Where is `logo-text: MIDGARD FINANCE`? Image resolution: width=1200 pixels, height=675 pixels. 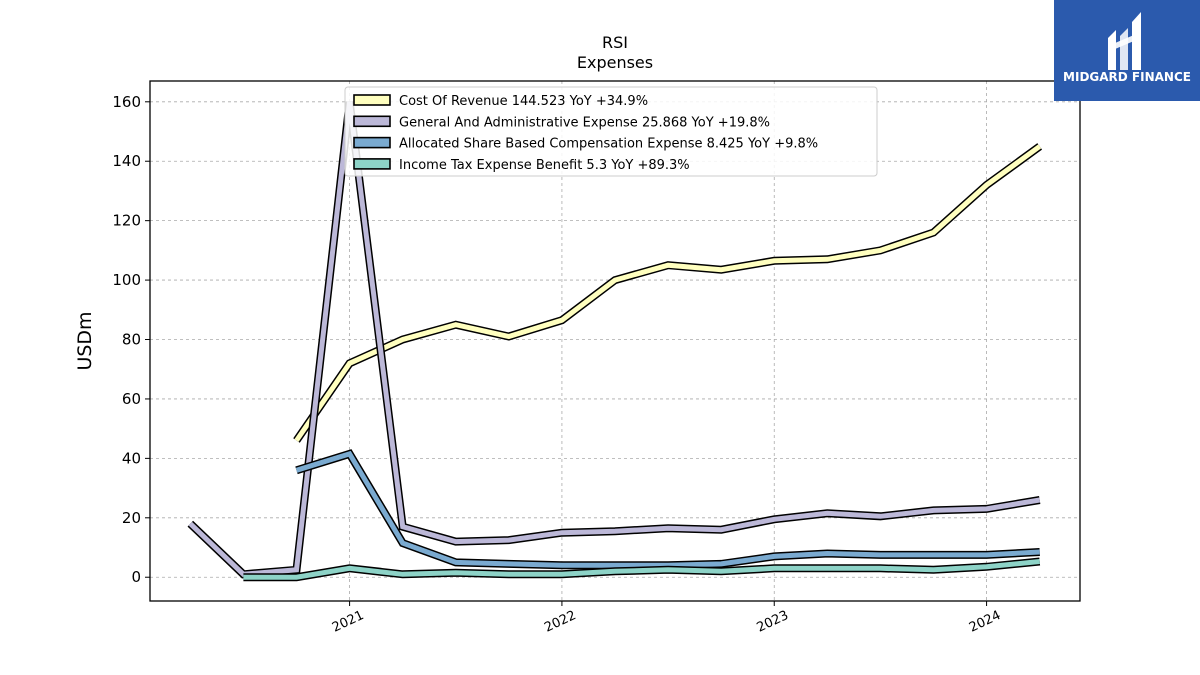
logo-text: MIDGARD FINANCE is located at coordinates (1127, 77).